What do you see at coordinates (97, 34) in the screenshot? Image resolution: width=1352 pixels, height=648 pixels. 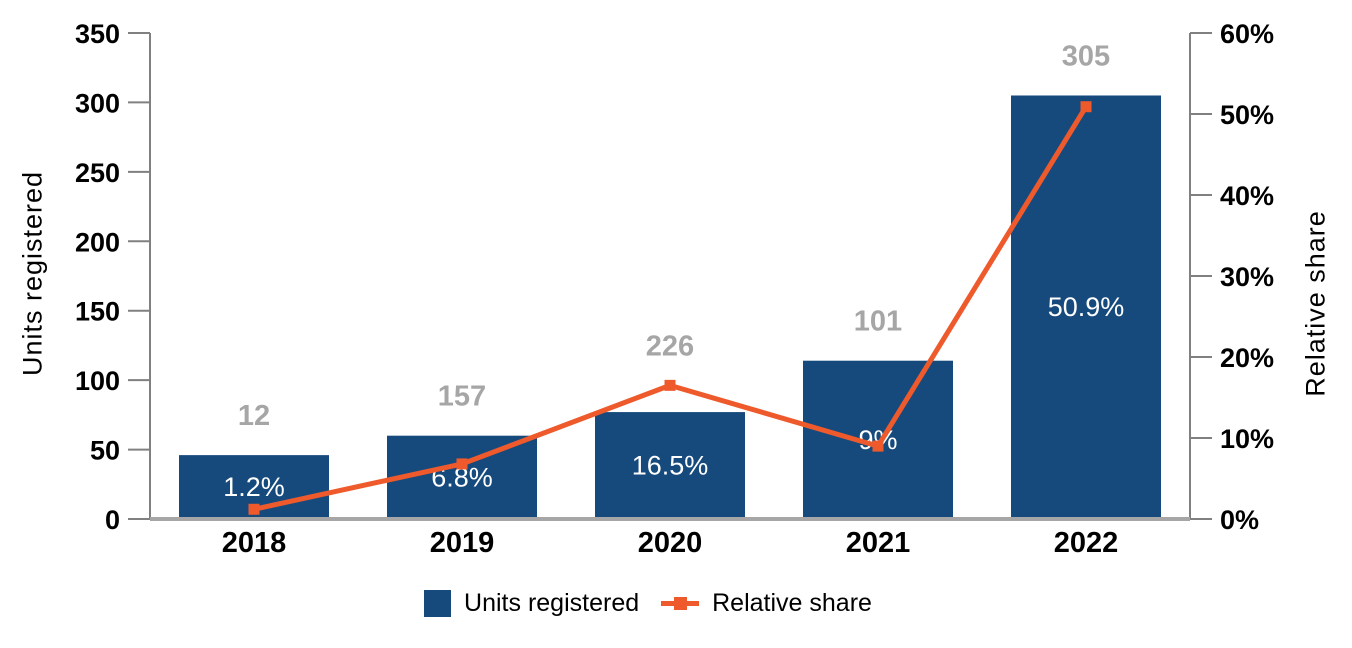 I see `left-axis-tick-label: 350` at bounding box center [97, 34].